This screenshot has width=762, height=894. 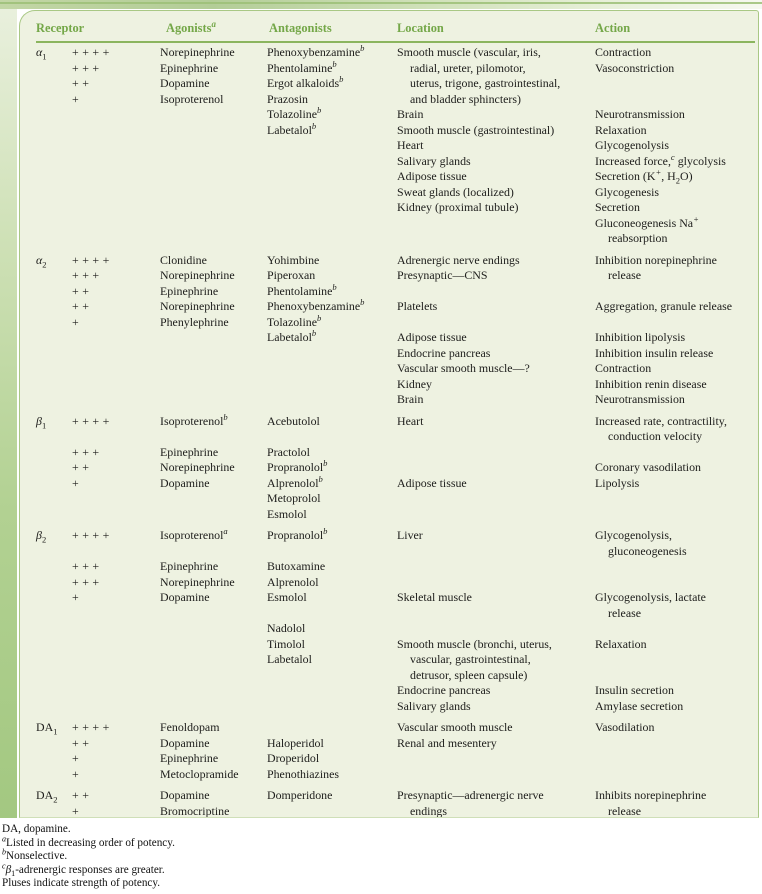 I want to click on cell-action: reabsorption, so click(x=638, y=238).